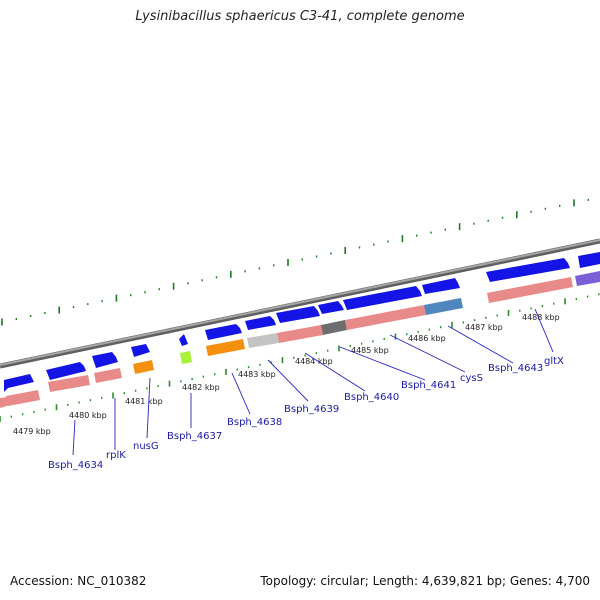 The height and width of the screenshot is (600, 600). I want to click on gene-label-bsph-4637: Bsph_4637, so click(194, 436).